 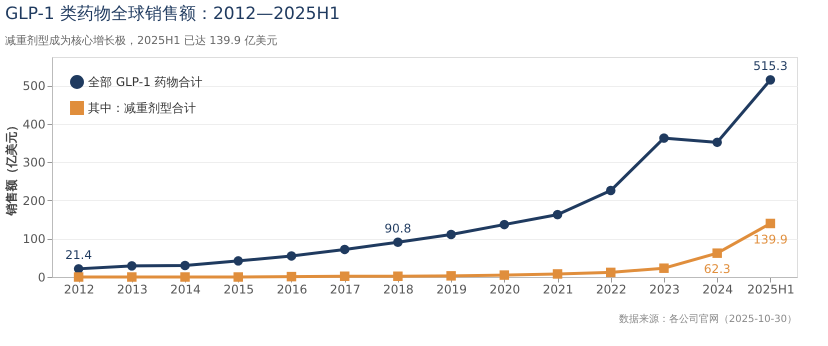 What do you see at coordinates (34, 201) in the screenshot?
I see `y-tick-label: 200` at bounding box center [34, 201].